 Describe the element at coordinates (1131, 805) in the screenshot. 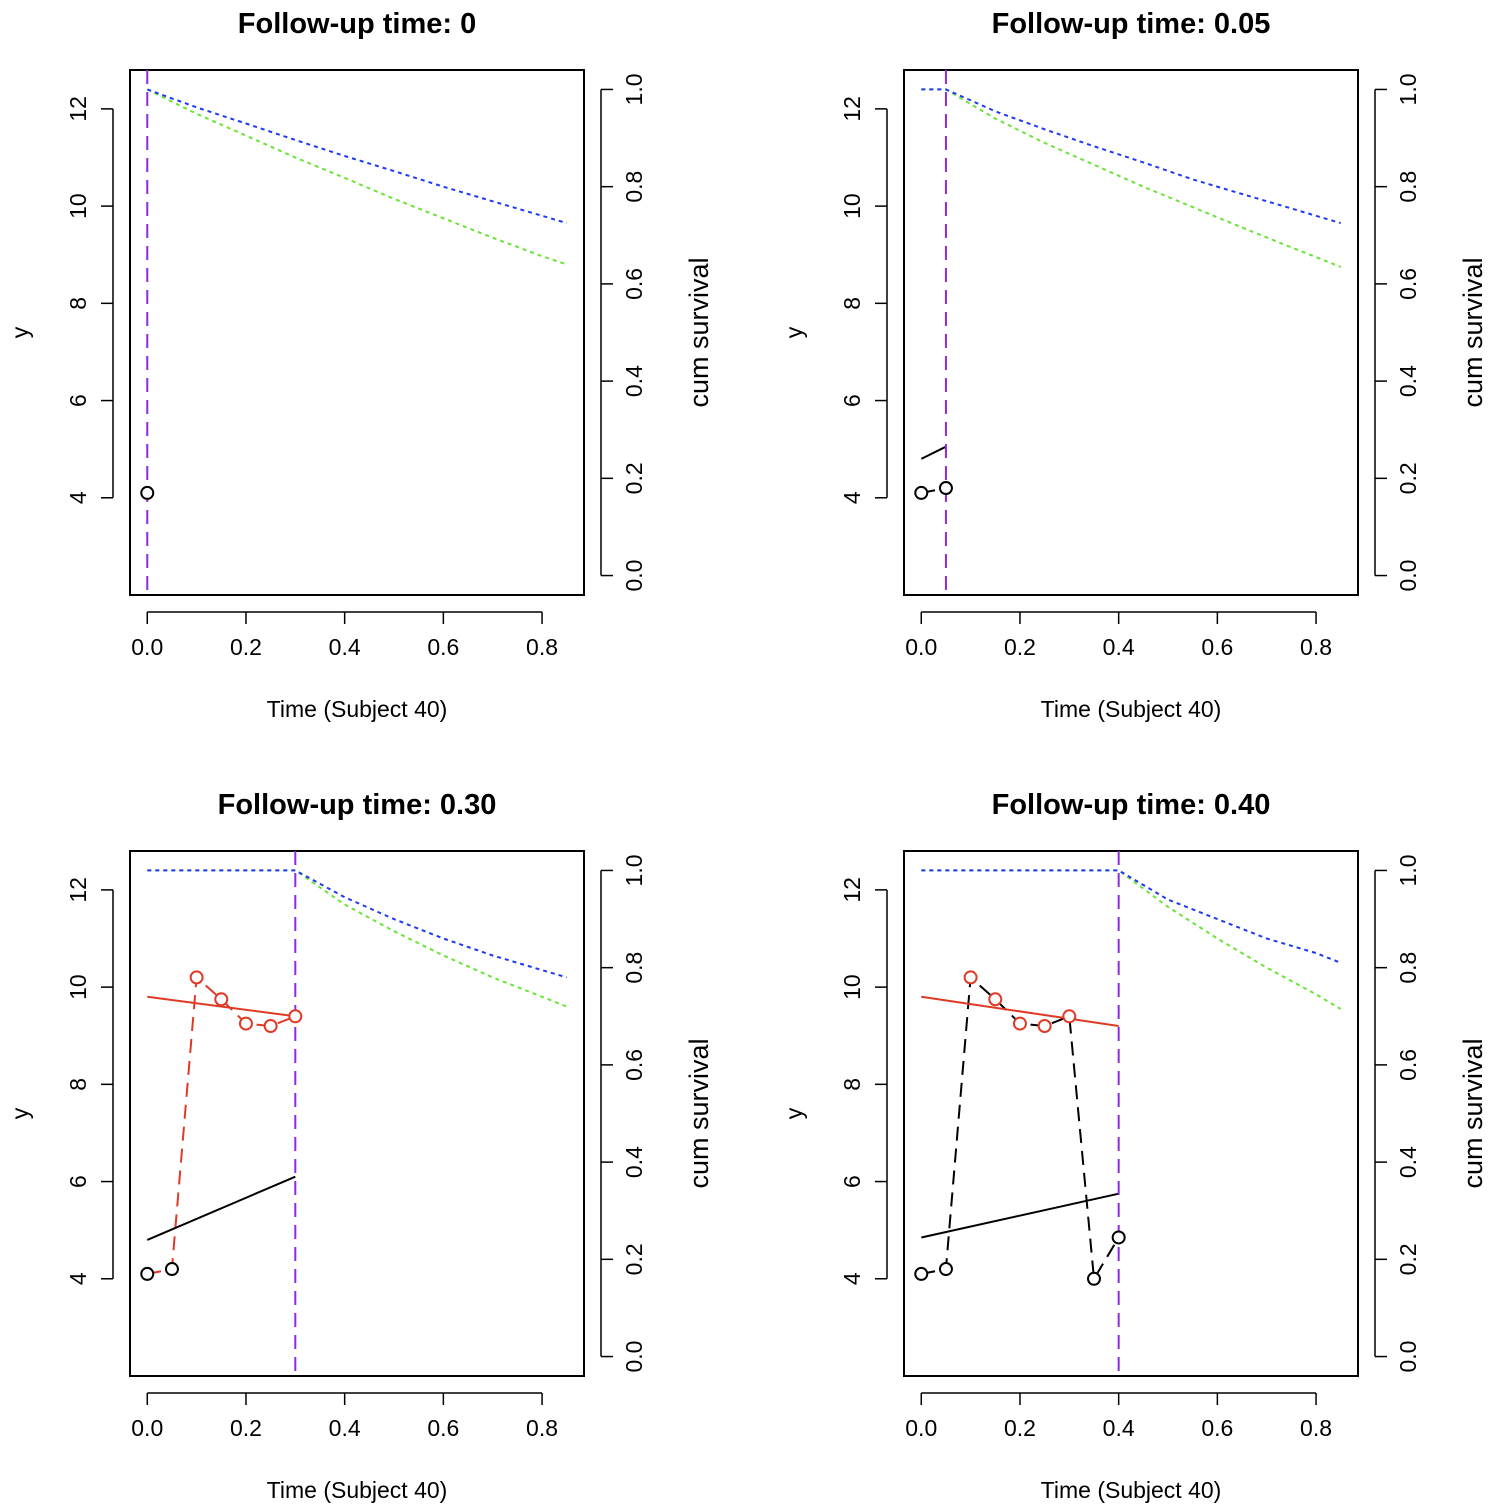

I see `panel-title: Follow-up time: 0.40` at that location.